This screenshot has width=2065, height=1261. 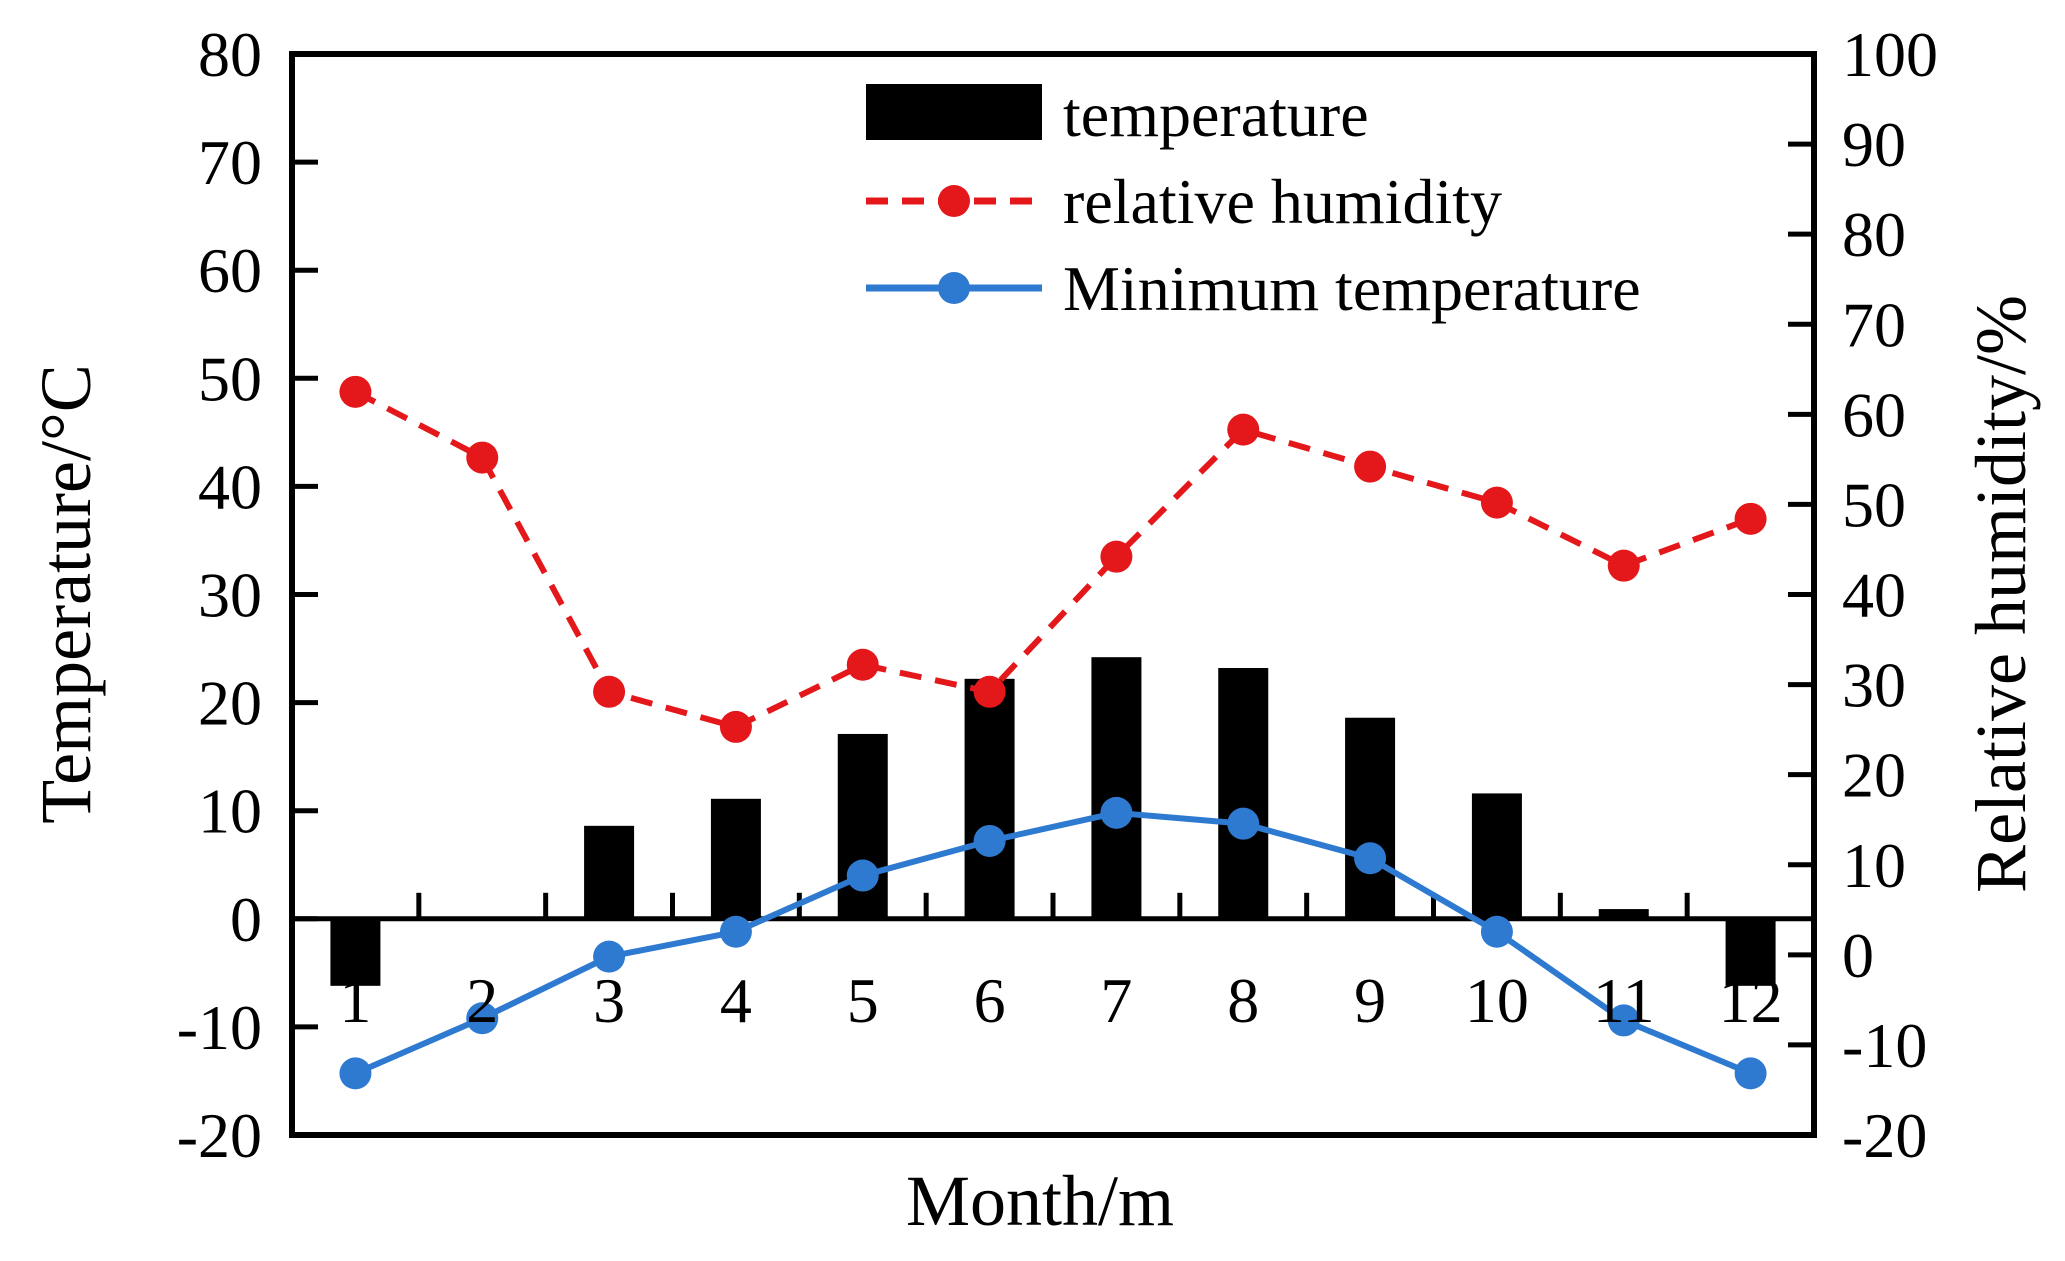 What do you see at coordinates (1874, 414) in the screenshot?
I see `y-tick-label-right: 60` at bounding box center [1874, 414].